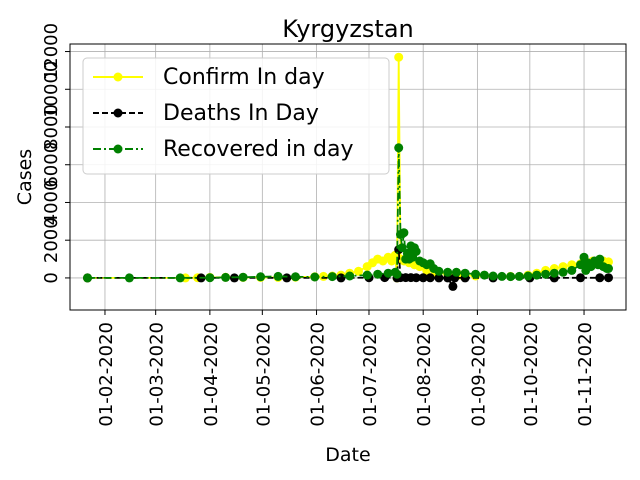  I want to click on y-tick-label: 2000, so click(51, 240).